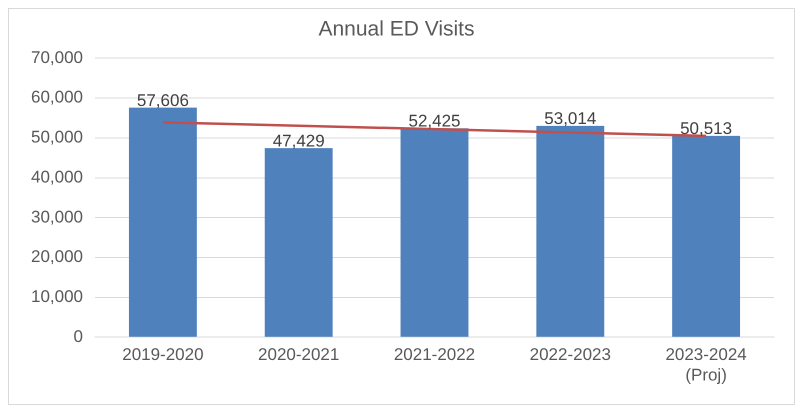 Image resolution: width=801 pixels, height=407 pixels. I want to click on data-label: 57,606, so click(162, 100).